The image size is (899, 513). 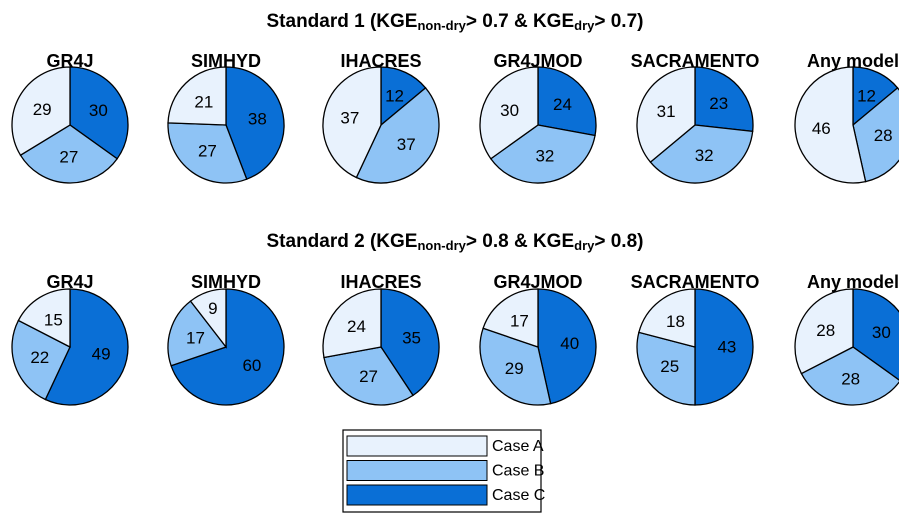 I want to click on slice-label: 43, so click(x=726, y=346).